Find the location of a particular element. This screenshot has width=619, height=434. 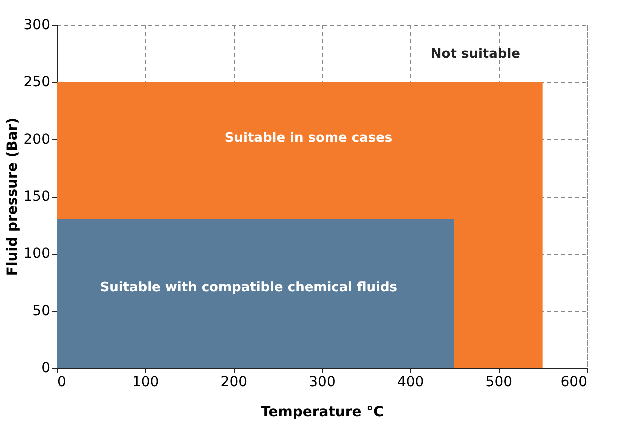

x-axis-title: Temperature °C is located at coordinates (322, 412).